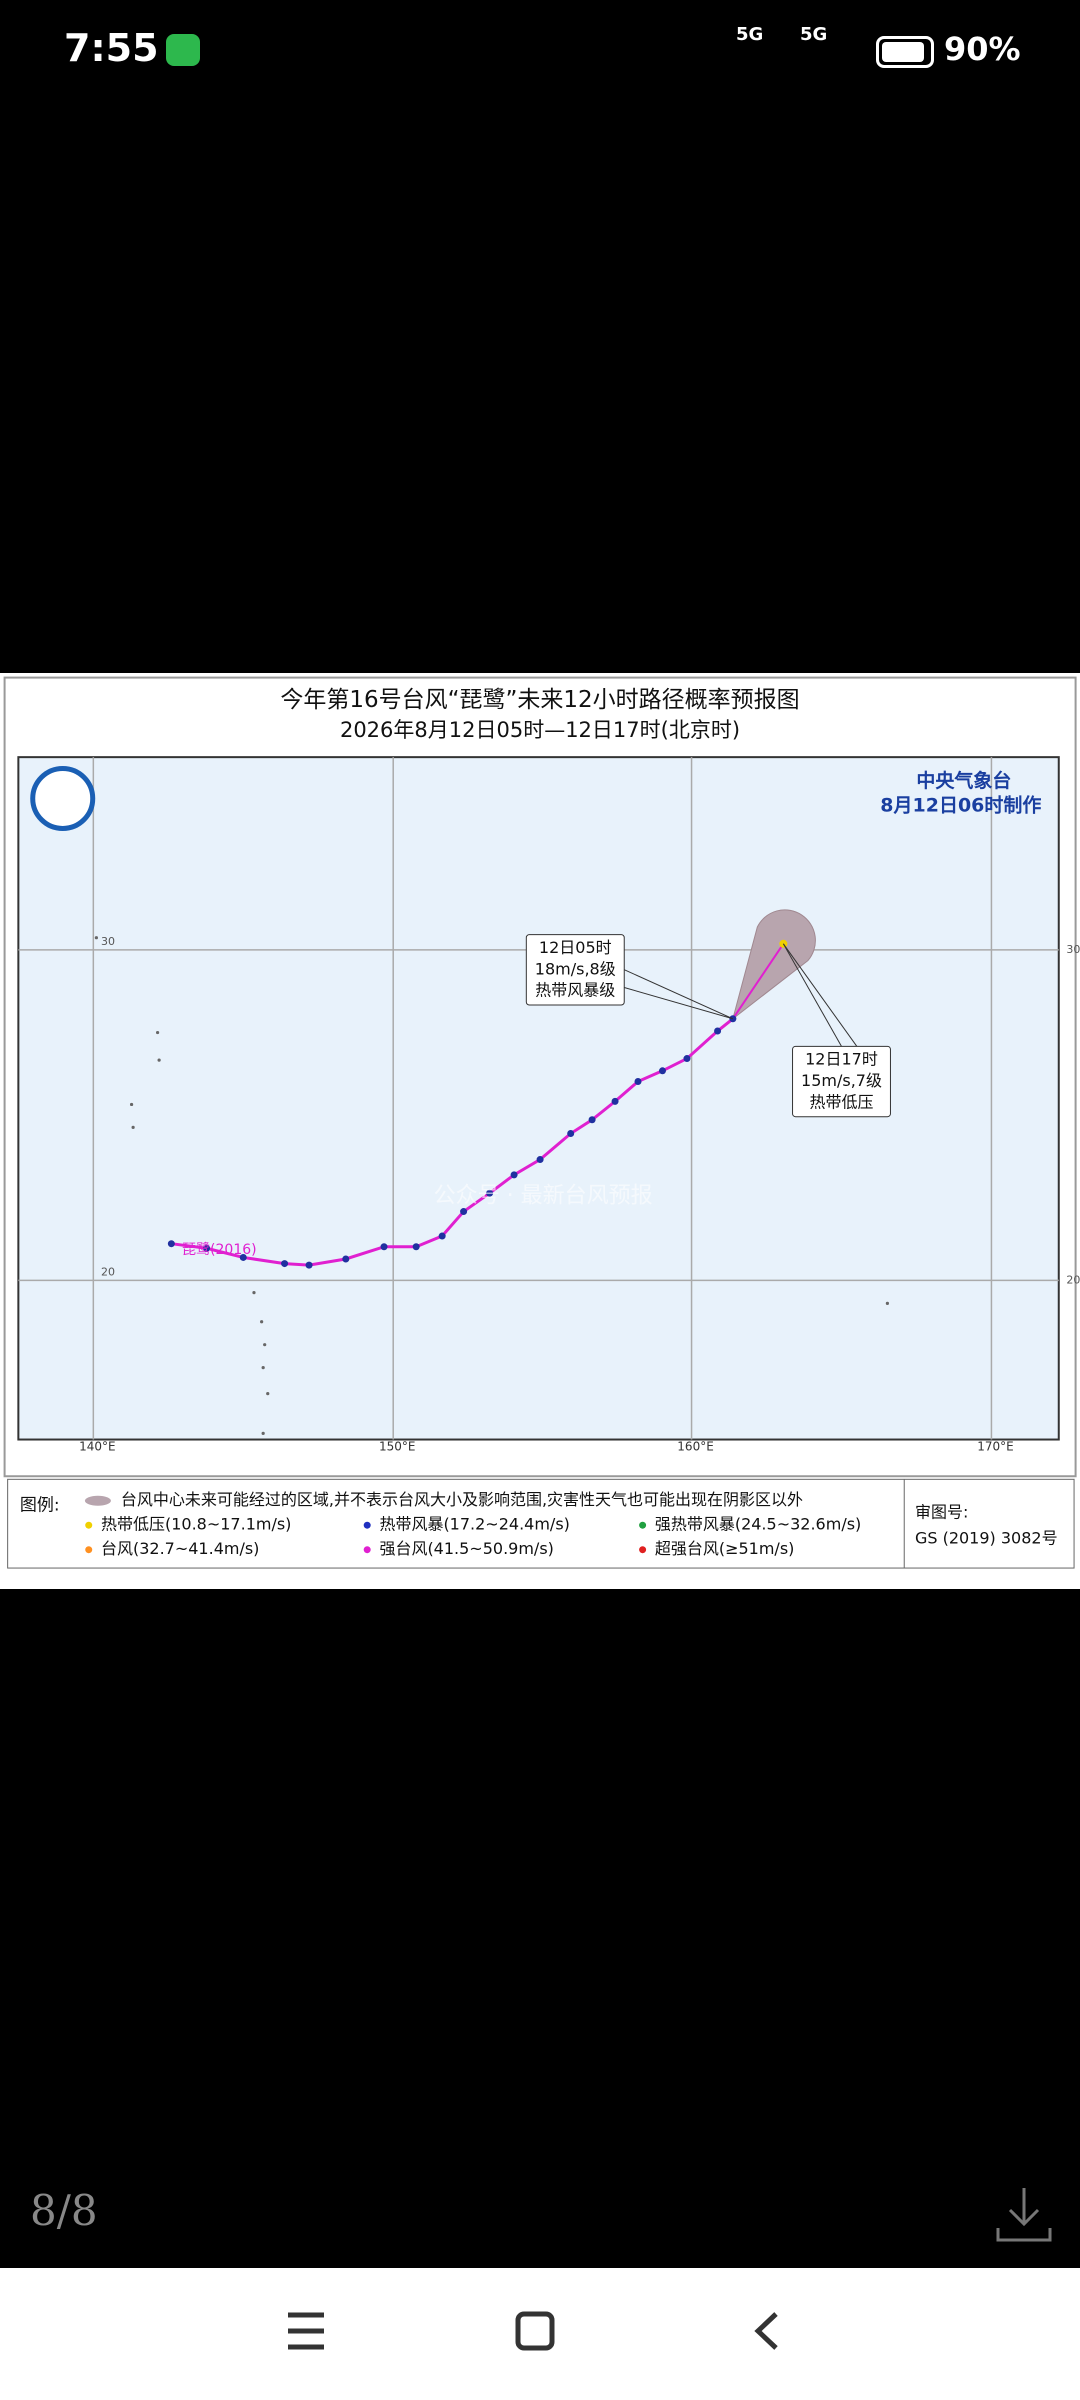 This screenshot has width=1080, height=2400. What do you see at coordinates (540, 730) in the screenshot?
I see `map-subtitle: 2026年8月12日05时—12日17时(北京时)` at bounding box center [540, 730].